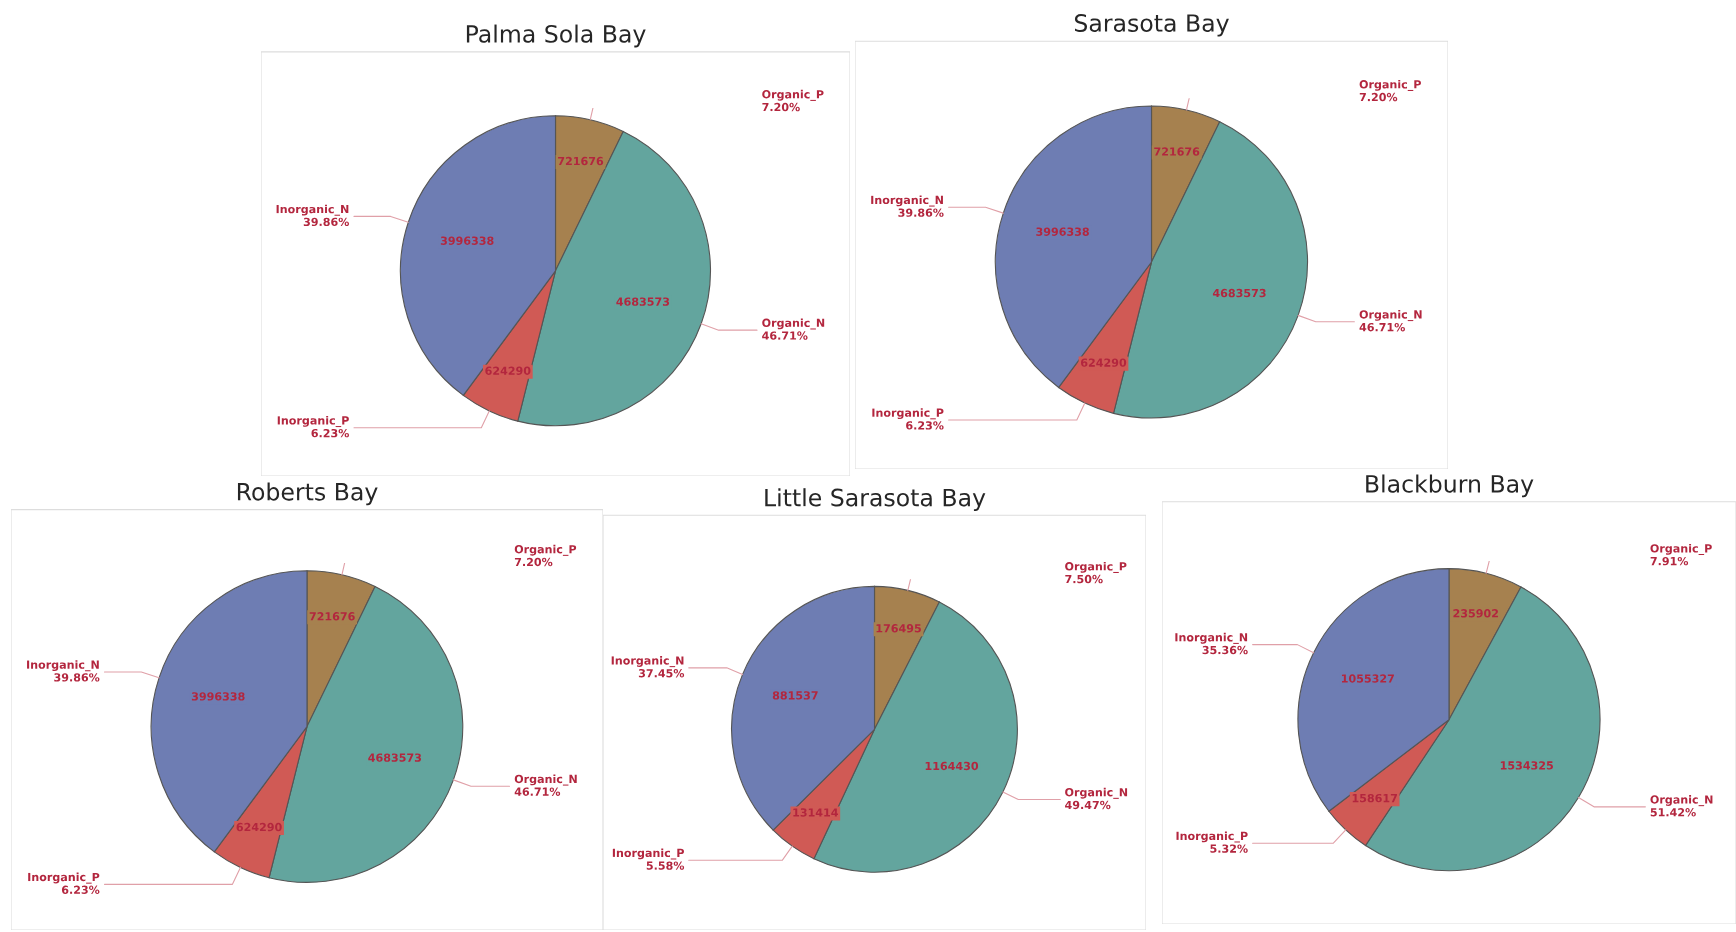  Describe the element at coordinates (1225, 650) in the screenshot. I see `text: 35.36%` at that location.